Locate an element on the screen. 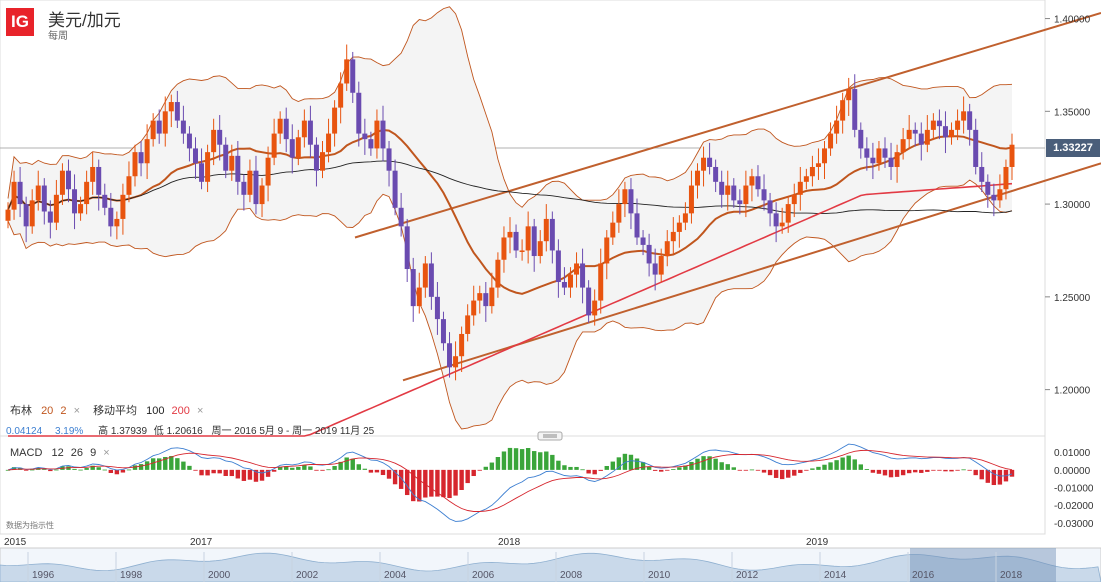 The height and width of the screenshot is (582, 1101). instrument-title: 美元/加元 is located at coordinates (84, 20).